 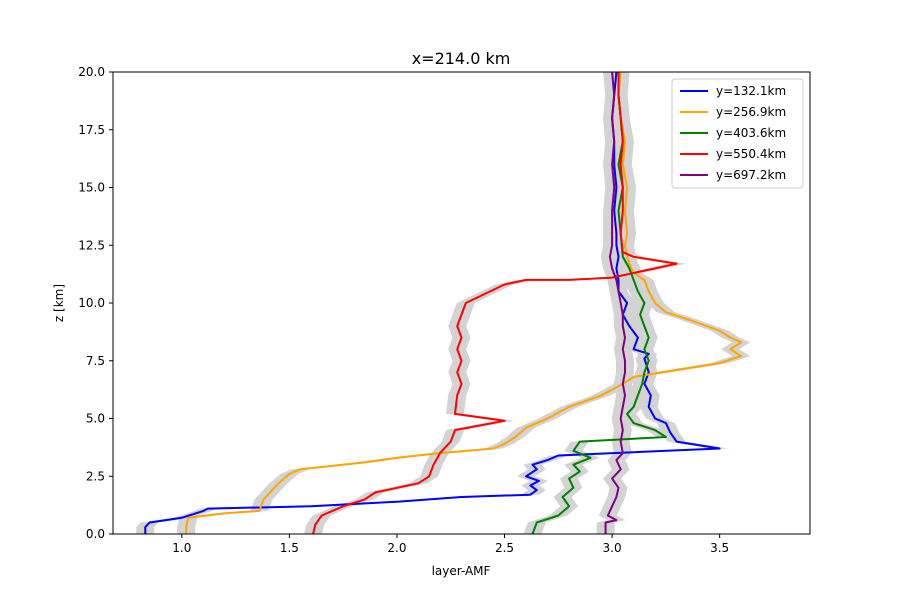 What do you see at coordinates (91, 245) in the screenshot?
I see `y-tick-label: 12.5` at bounding box center [91, 245].